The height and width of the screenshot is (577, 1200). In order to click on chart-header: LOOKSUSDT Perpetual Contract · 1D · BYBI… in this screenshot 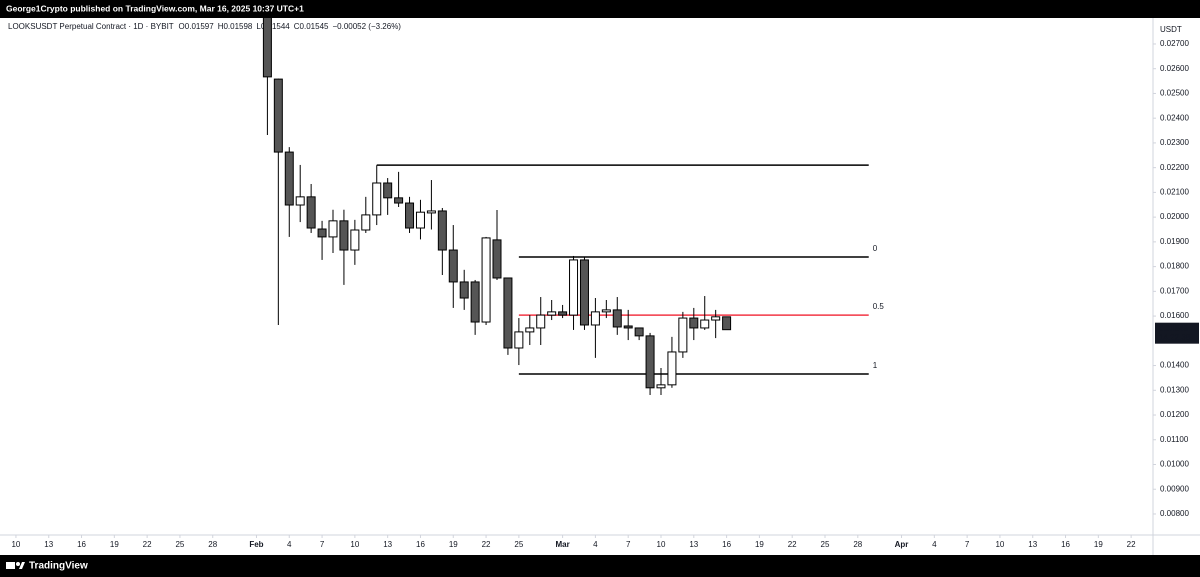, I will do `click(204, 26)`.